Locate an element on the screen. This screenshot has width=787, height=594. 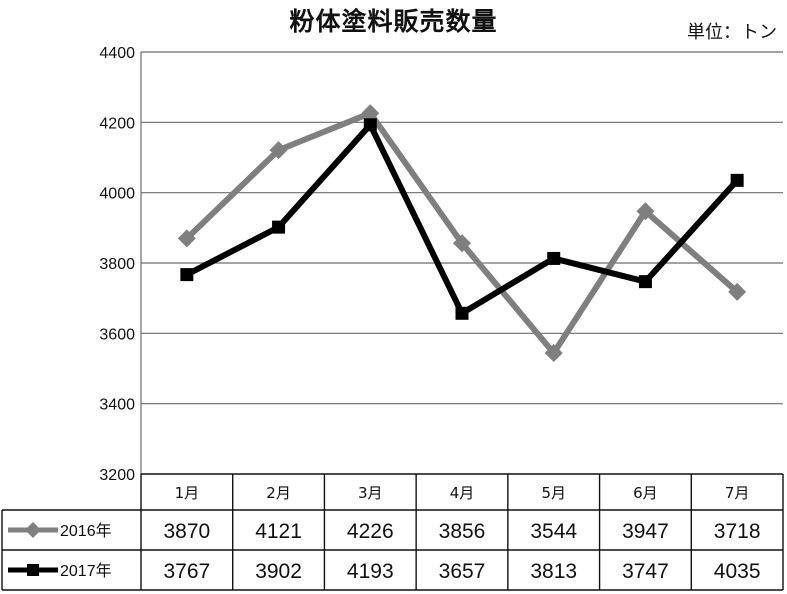
legend-diamond-marker is located at coordinates (33, 530).